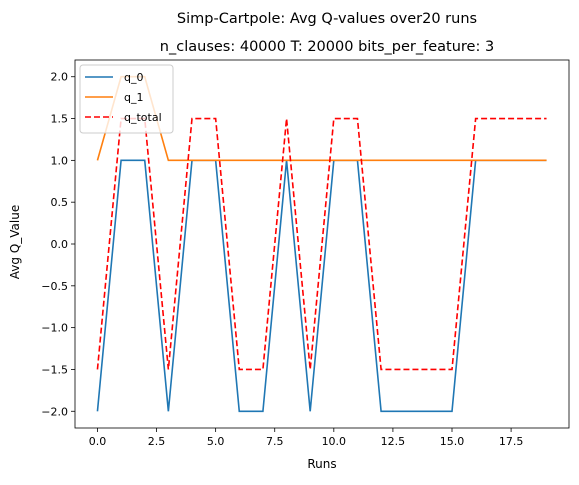 The height and width of the screenshot is (485, 579). What do you see at coordinates (511, 441) in the screenshot?
I see `x-tick-label: 17.5` at bounding box center [511, 441].